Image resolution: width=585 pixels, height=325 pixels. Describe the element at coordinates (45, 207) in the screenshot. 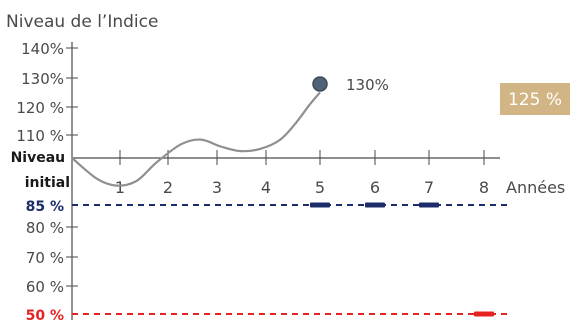

I see `barrier-85-label: 85 %` at that location.